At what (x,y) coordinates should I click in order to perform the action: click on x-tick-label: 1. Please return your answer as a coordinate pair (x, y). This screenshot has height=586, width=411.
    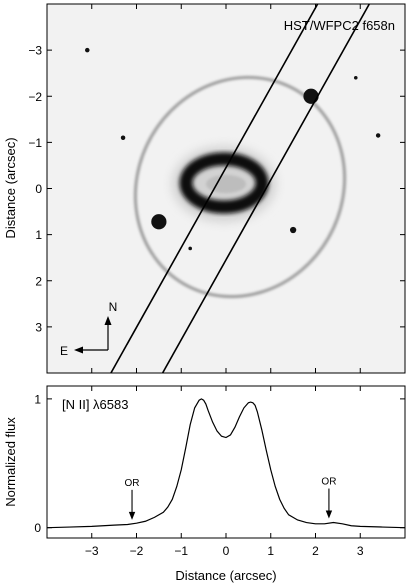
    Looking at the image, I should click on (270, 551).